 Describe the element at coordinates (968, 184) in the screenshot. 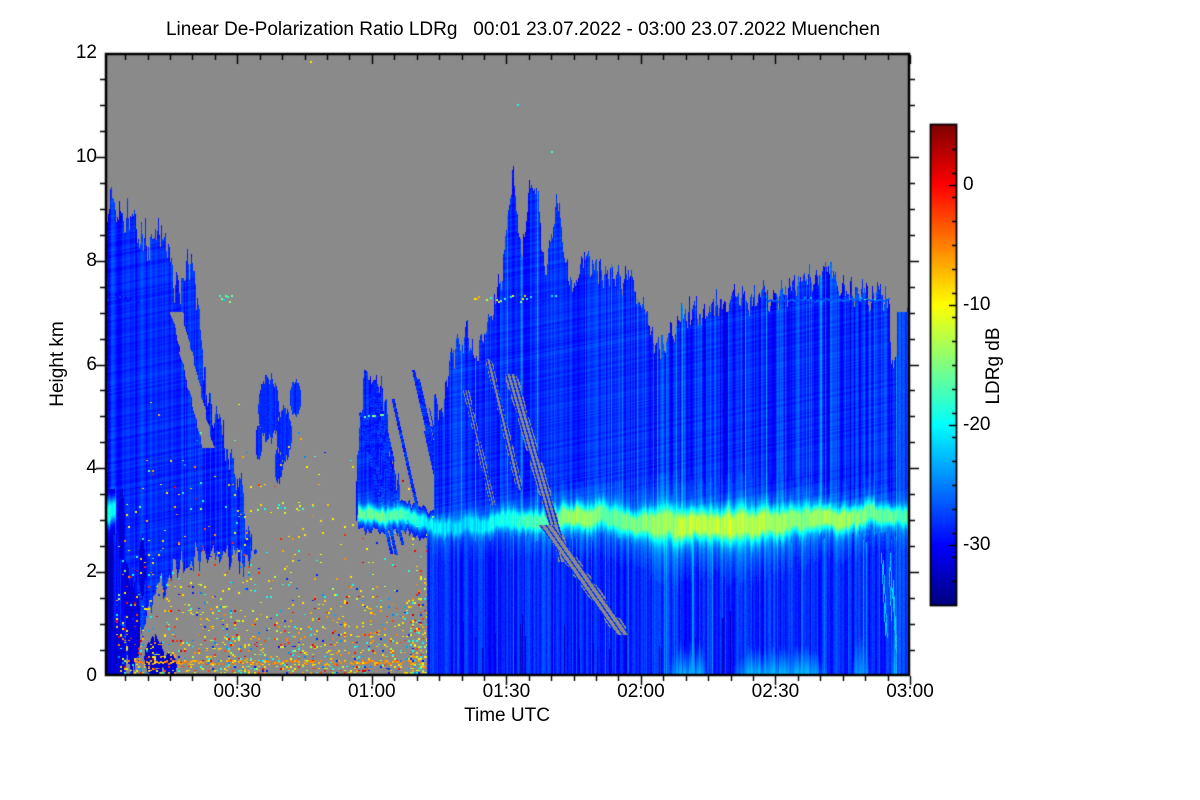

I see `colorbar-tick-label: 0` at that location.